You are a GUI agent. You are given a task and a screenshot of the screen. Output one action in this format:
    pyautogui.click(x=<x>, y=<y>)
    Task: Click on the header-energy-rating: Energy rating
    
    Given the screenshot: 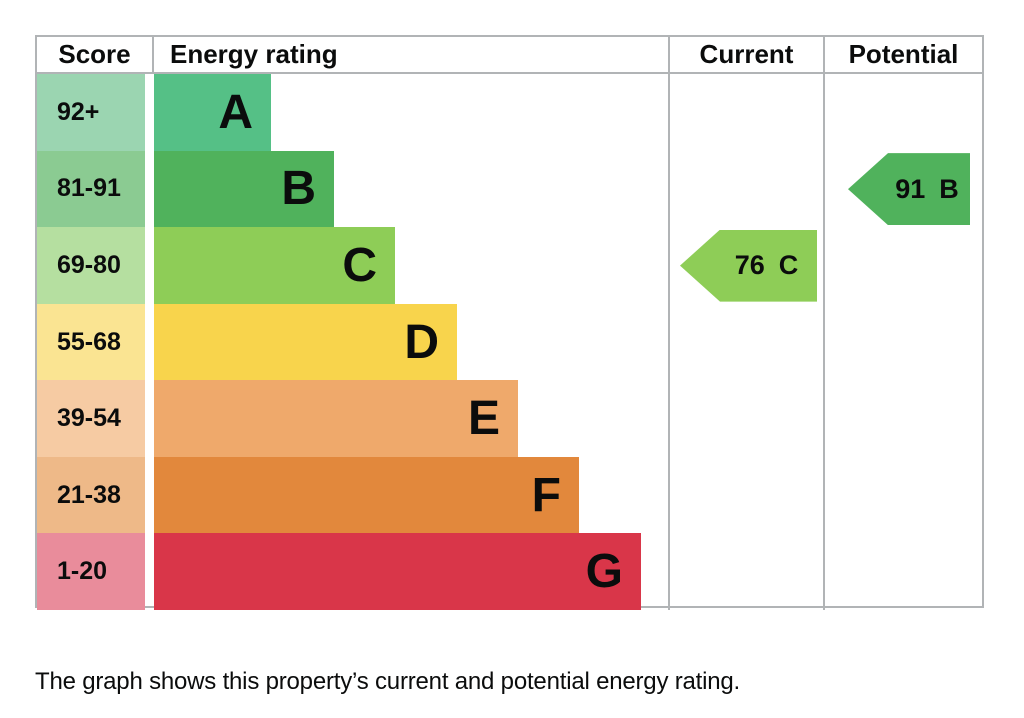 What is the action you would take?
    pyautogui.click(x=412, y=54)
    